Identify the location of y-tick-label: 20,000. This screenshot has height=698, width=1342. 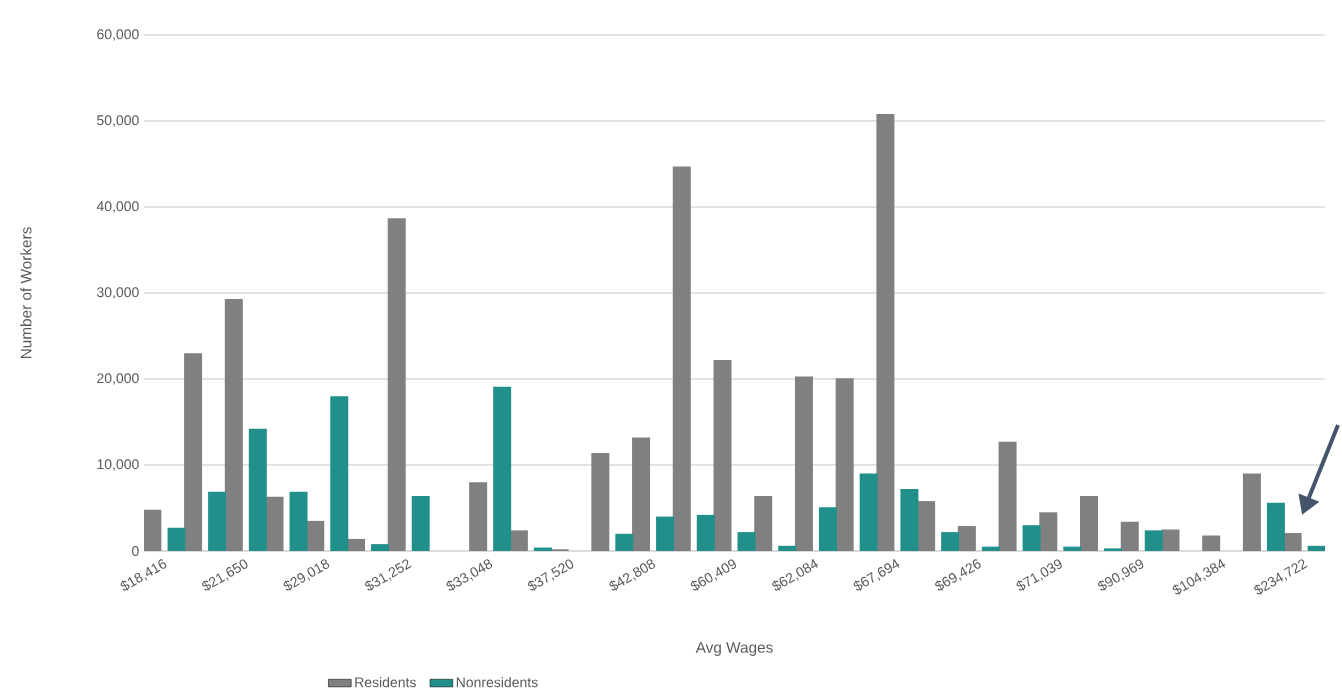
(118, 379).